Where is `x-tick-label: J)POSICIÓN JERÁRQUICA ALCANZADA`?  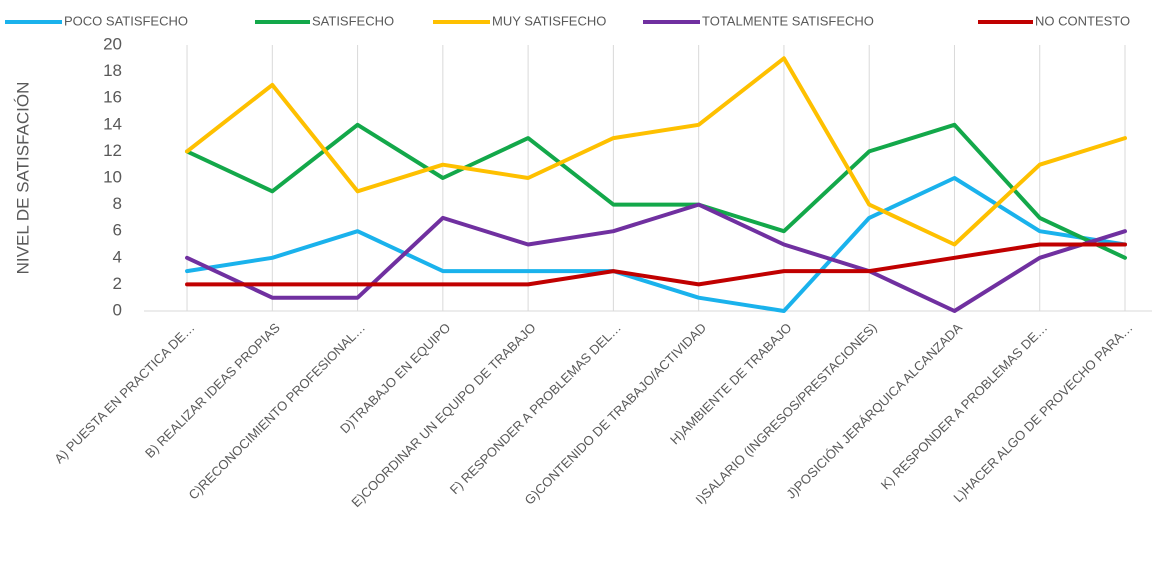 x-tick-label: J)POSICIÓN JERÁRQUICA ALCANZADA is located at coordinates (874, 411).